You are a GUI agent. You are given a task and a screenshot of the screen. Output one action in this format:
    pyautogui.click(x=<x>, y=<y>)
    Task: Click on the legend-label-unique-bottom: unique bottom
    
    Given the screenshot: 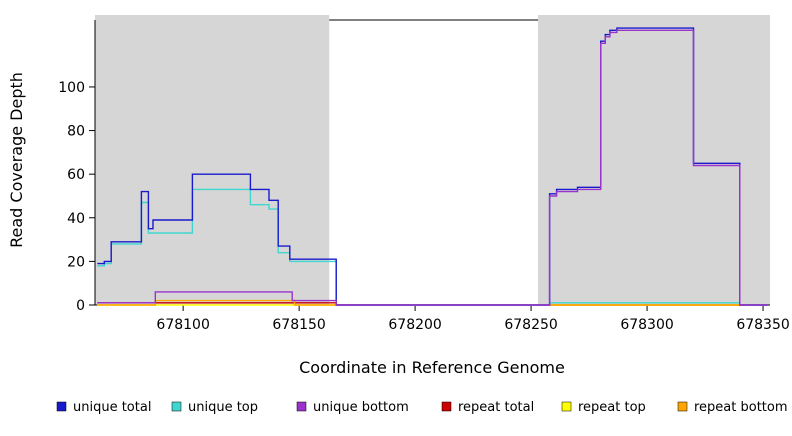 What is the action you would take?
    pyautogui.click(x=361, y=407)
    